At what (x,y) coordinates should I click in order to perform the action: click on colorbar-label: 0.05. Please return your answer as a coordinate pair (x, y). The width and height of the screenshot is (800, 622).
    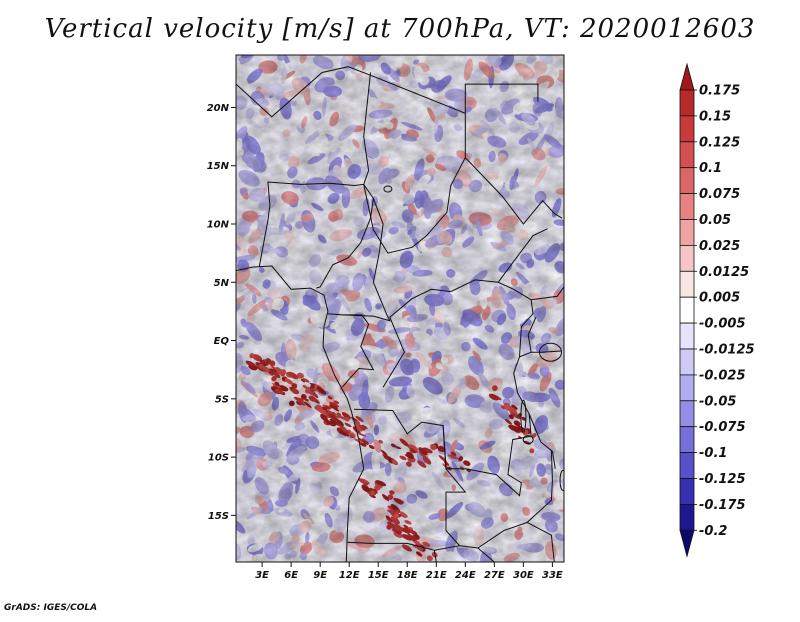
    Looking at the image, I should click on (715, 220).